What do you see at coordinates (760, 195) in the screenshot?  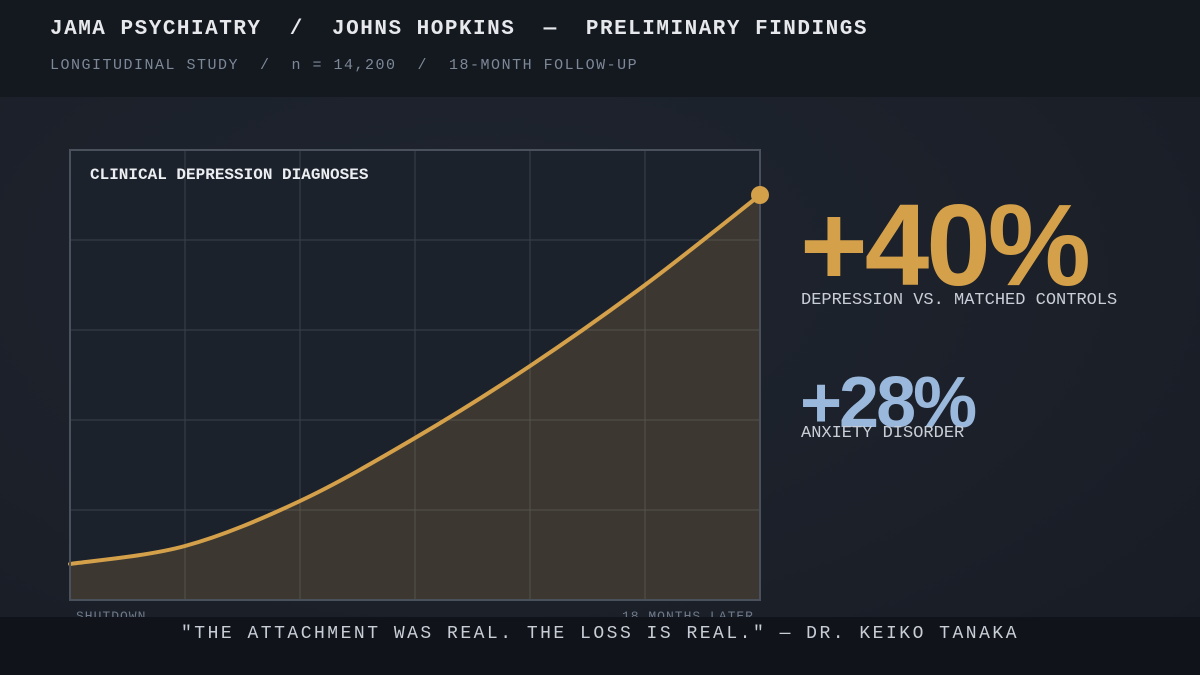 I see `end-point` at bounding box center [760, 195].